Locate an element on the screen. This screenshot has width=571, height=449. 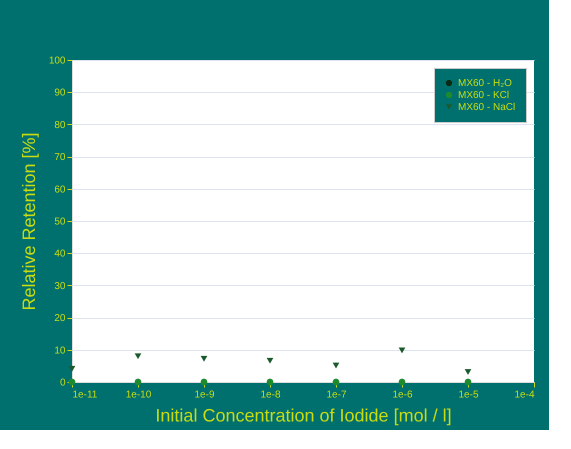
x-tick-label: 1e-4 is located at coordinates (524, 395).